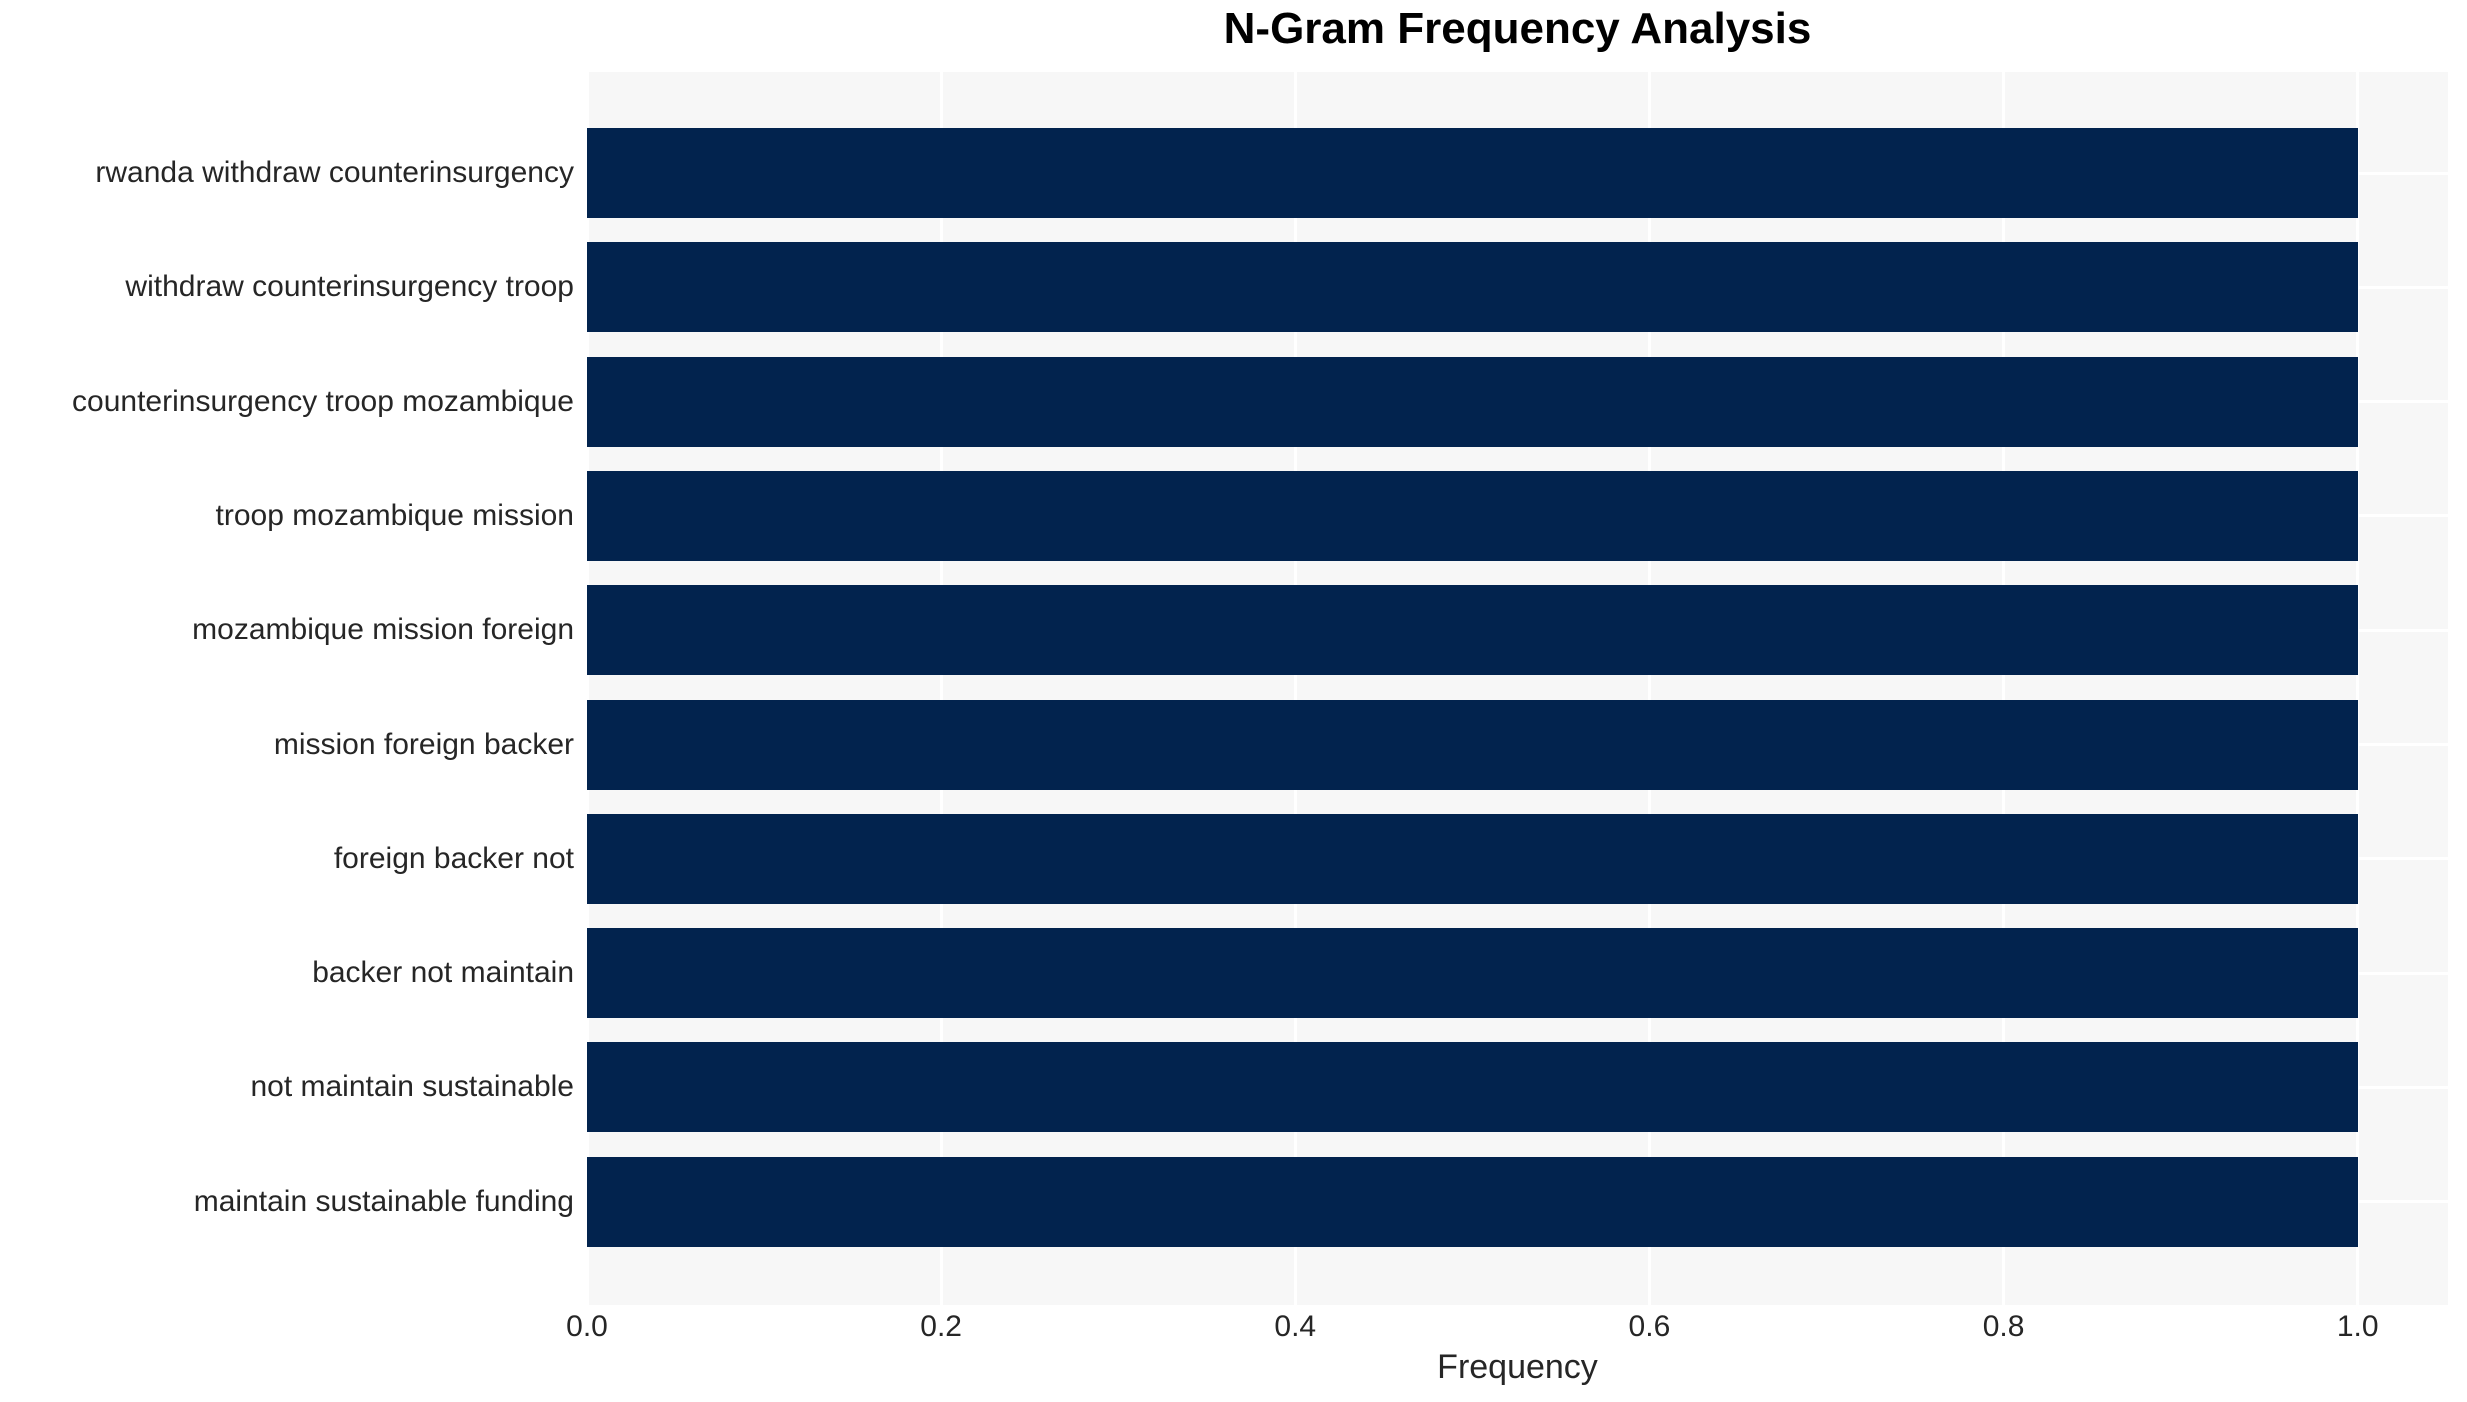 Image resolution: width=2467 pixels, height=1402 pixels. What do you see at coordinates (453, 858) in the screenshot?
I see `y-tick-label: foreign backer not` at bounding box center [453, 858].